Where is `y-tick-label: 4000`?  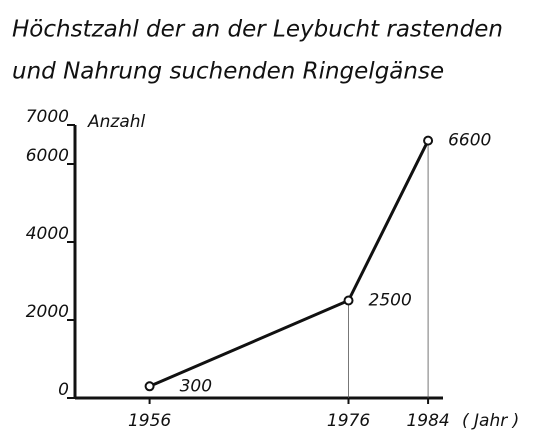 y-tick-label: 4000 is located at coordinates (47, 234).